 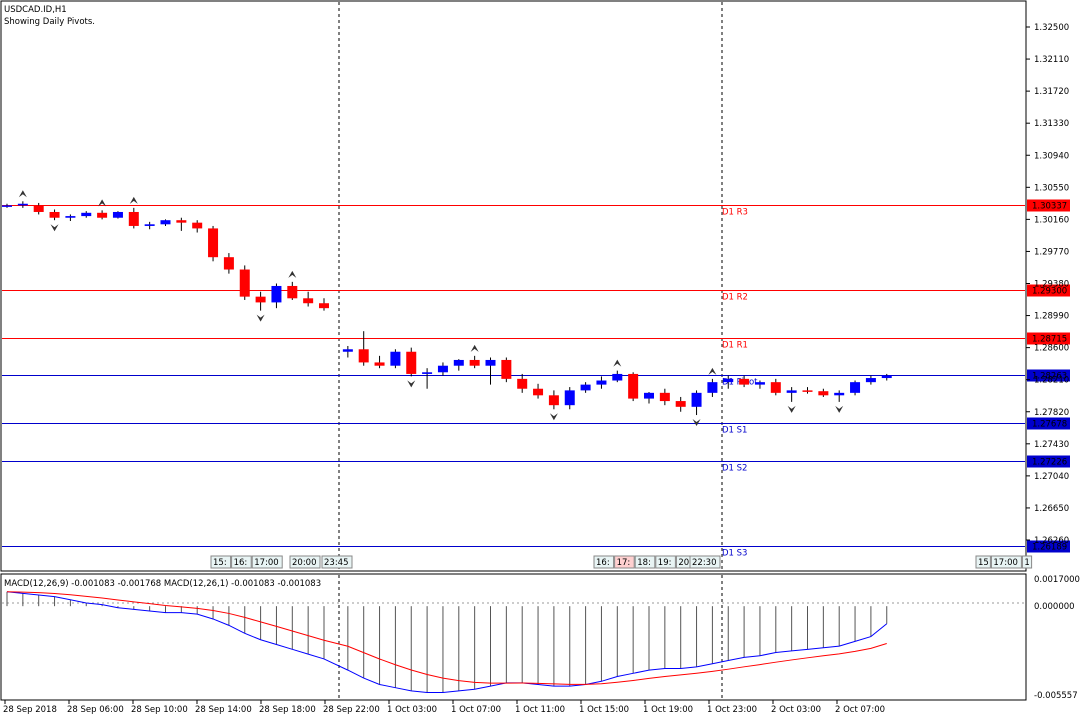 What do you see at coordinates (735, 213) in the screenshot?
I see `pivot-label: D1 R3` at bounding box center [735, 213].